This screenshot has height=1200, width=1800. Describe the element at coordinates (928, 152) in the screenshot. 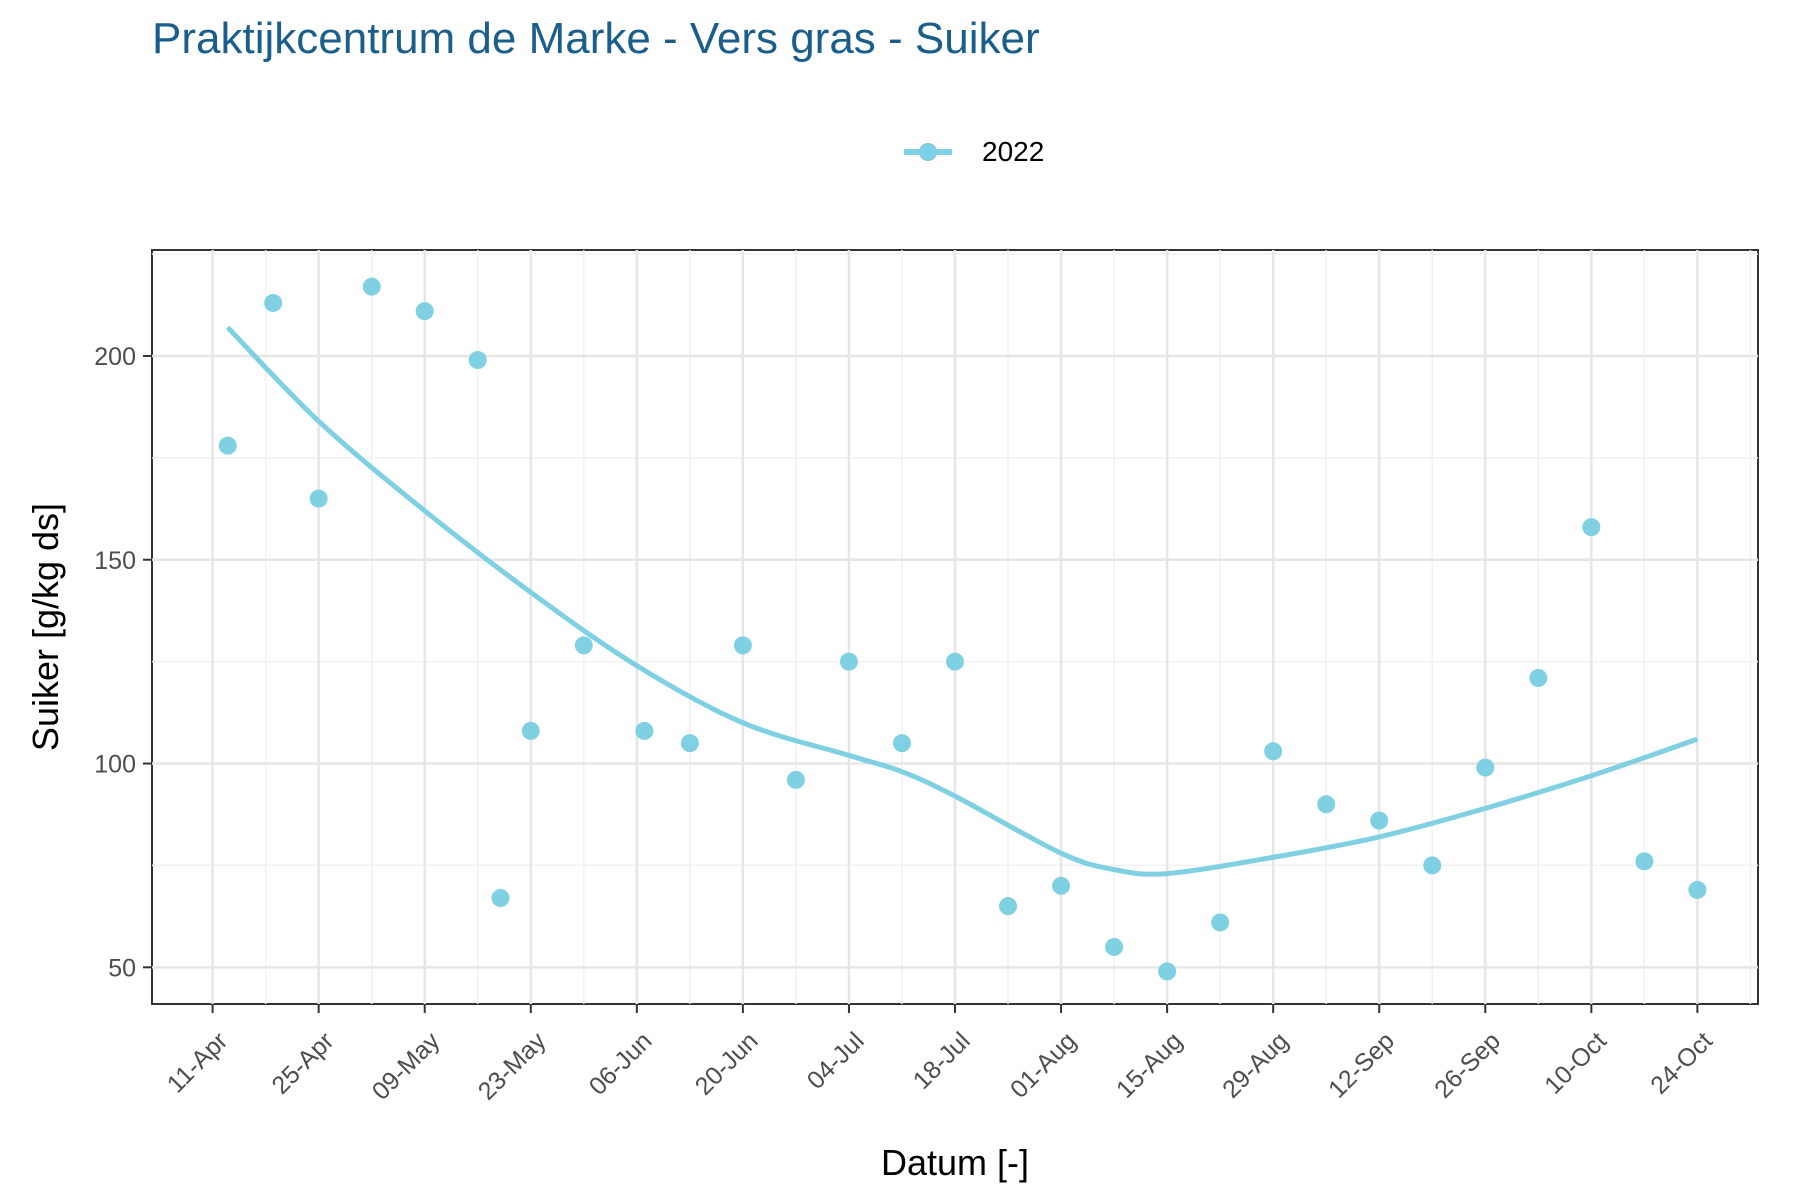

I see `legend-key-icon` at that location.